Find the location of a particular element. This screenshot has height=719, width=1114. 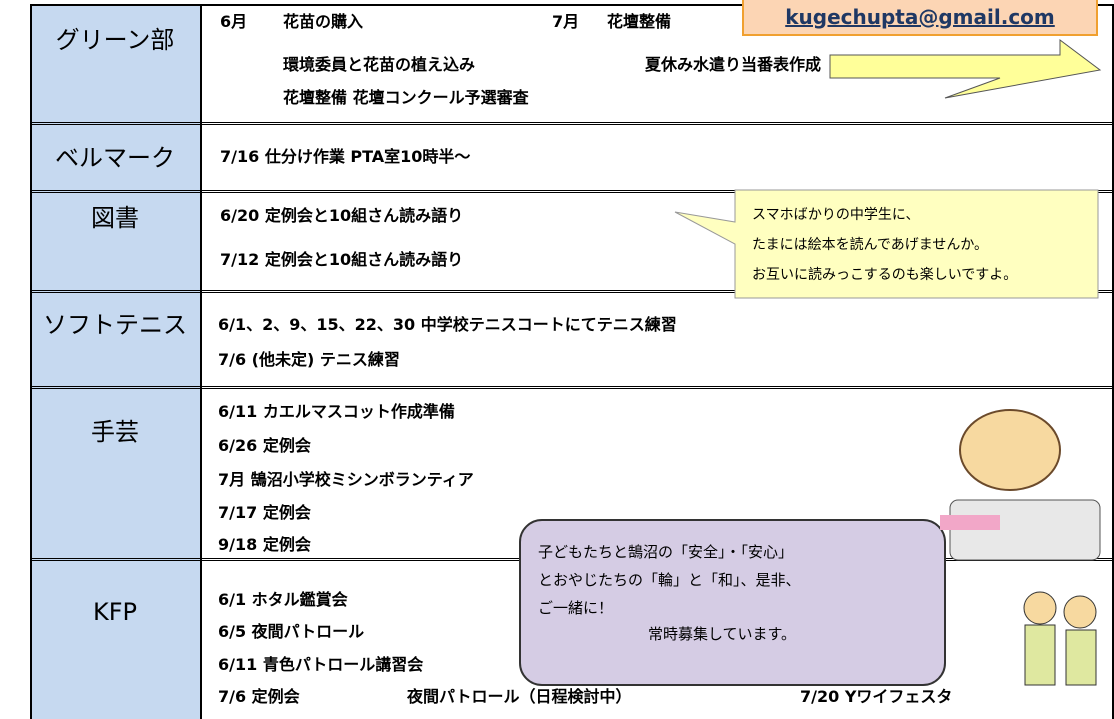

notice-text: ご一緒に！ is located at coordinates (576, 608).